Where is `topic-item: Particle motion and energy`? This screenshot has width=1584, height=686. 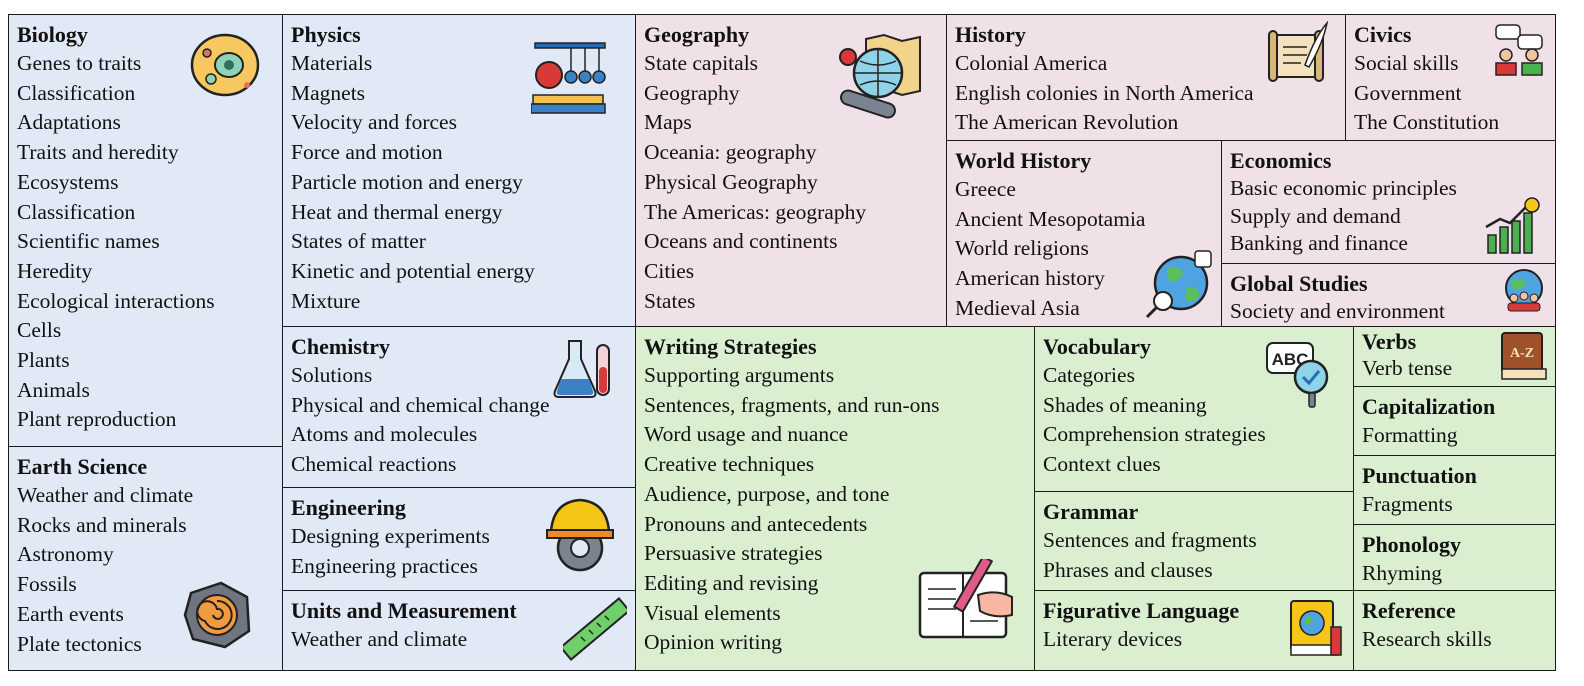 topic-item: Particle motion and energy is located at coordinates (407, 181).